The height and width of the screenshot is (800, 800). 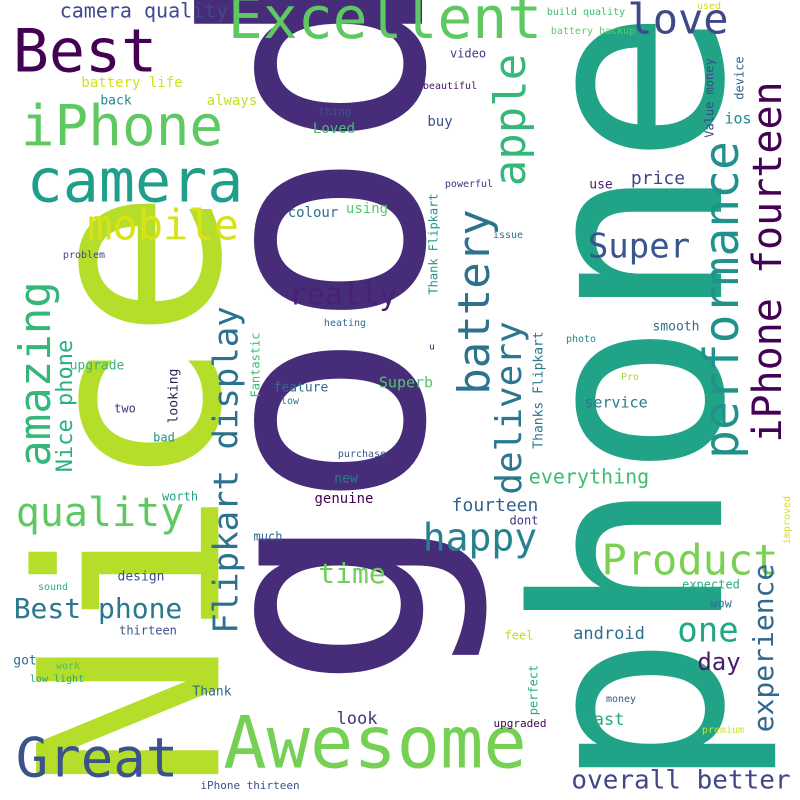 What do you see at coordinates (707, 631) in the screenshot?
I see `word-one: one` at bounding box center [707, 631].